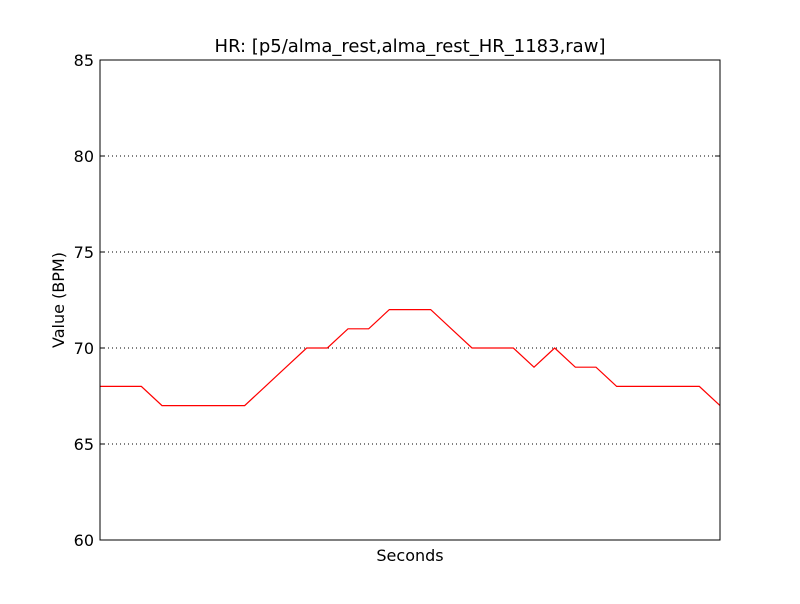  Describe the element at coordinates (84, 60) in the screenshot. I see `y-tick-label: 85` at that location.